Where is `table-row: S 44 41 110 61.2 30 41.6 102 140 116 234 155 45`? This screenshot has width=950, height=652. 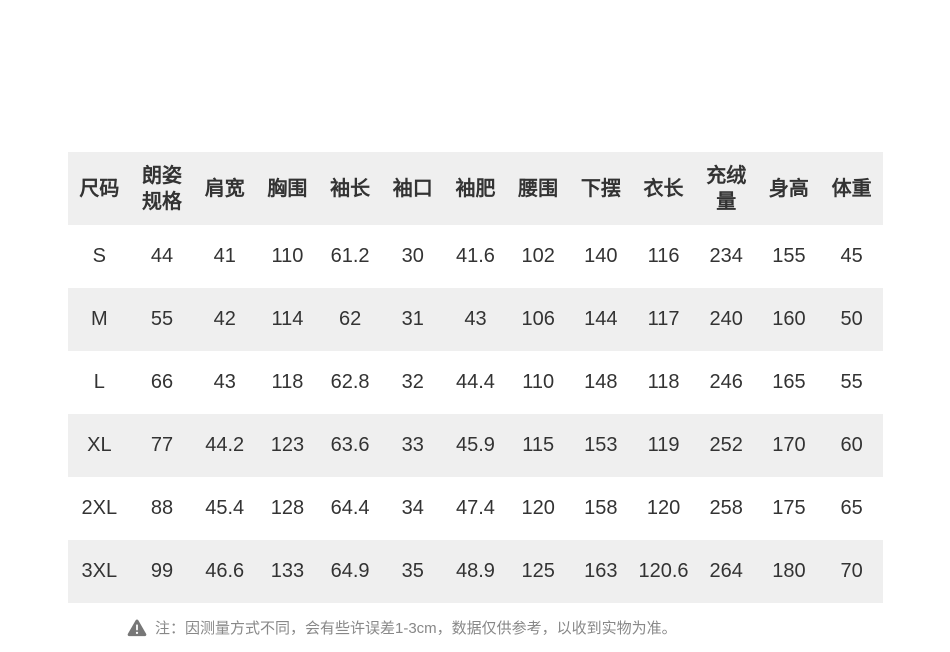
table-row: S 44 41 110 61.2 30 41.6 102 140 116 234 155 45 is located at coordinates (475, 256).